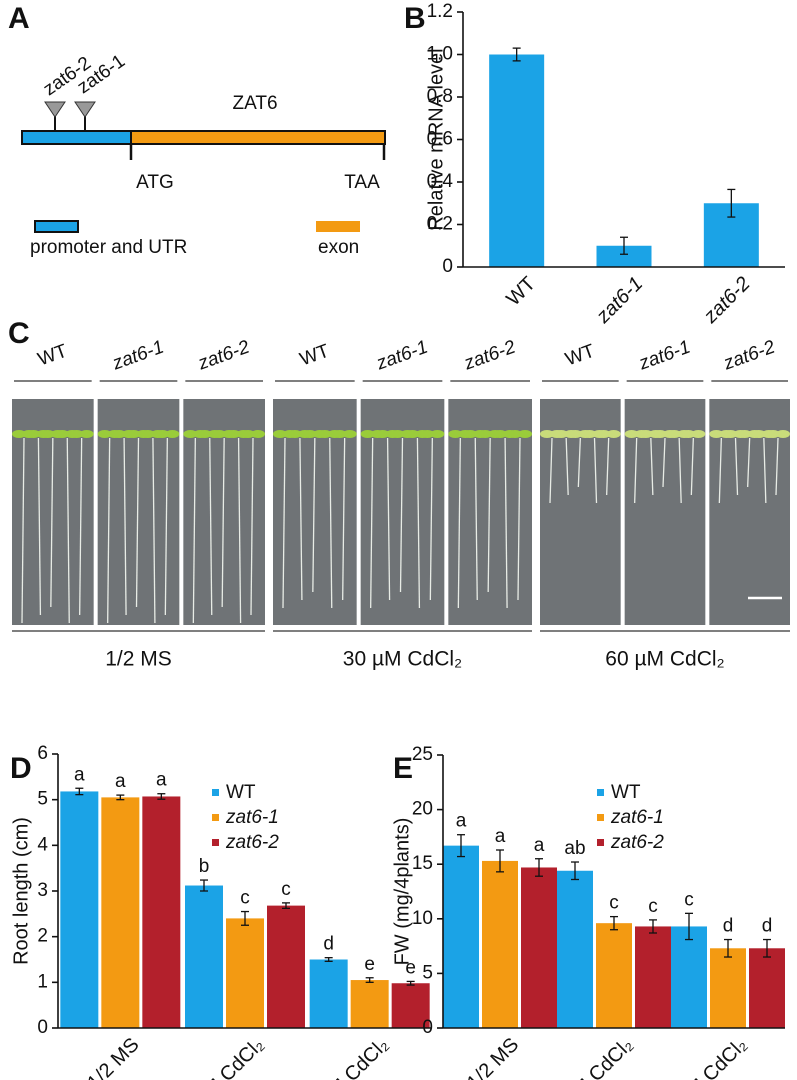 The image size is (797, 1080). I want to click on promoter-box, so click(76, 137).